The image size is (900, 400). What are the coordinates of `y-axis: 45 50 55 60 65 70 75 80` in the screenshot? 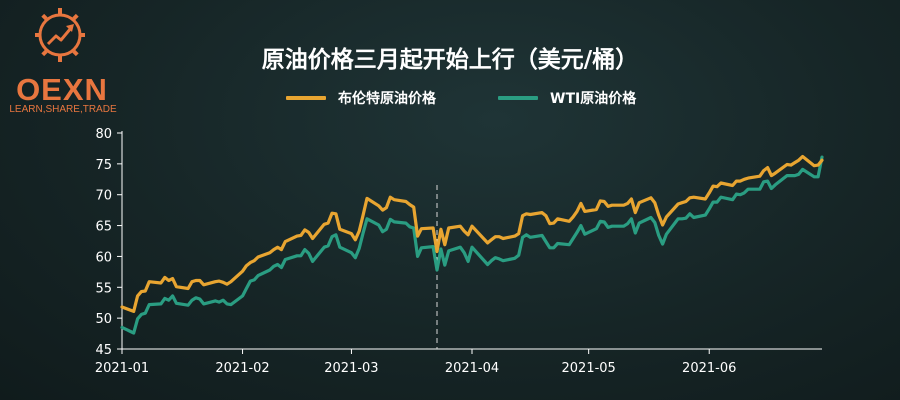 It's located at (109, 242).